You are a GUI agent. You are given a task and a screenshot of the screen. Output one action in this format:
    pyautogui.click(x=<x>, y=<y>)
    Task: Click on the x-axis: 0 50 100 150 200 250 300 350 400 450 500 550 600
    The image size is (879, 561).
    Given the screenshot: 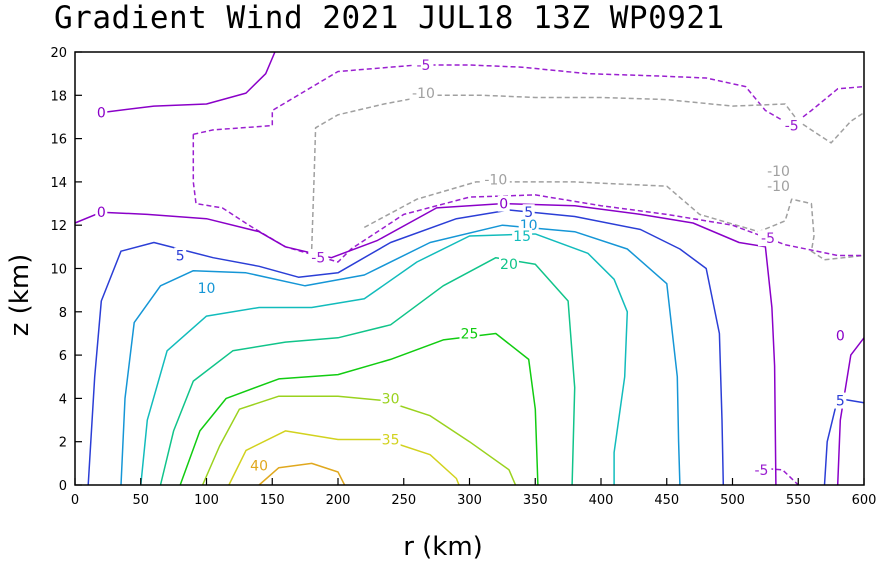 What is the action you would take?
    pyautogui.click(x=474, y=493)
    